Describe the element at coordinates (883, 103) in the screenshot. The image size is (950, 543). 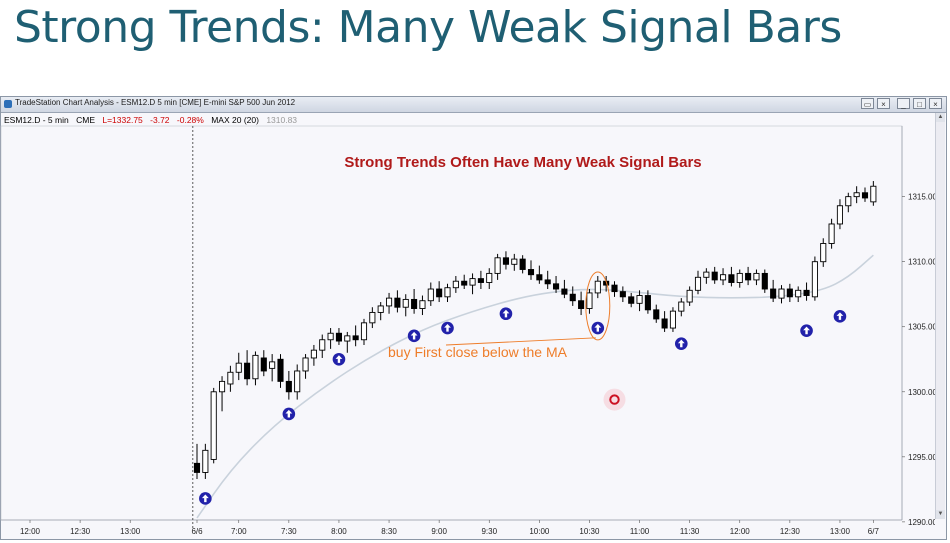
I see `close-chart-icon: ×` at that location.